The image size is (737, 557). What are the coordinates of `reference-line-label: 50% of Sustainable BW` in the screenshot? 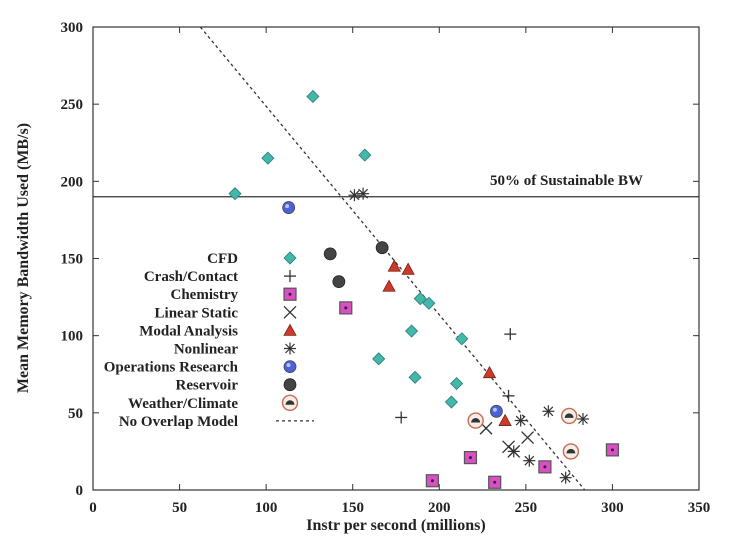 It's located at (566, 181).